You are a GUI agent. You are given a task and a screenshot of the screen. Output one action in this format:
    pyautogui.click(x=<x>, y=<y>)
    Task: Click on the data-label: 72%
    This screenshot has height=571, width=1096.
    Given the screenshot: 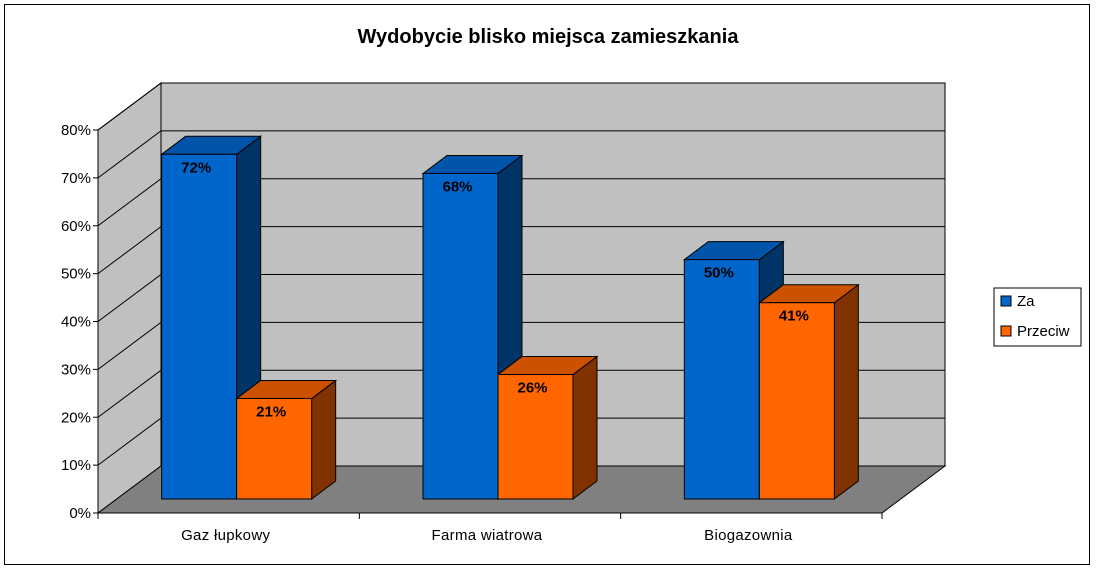 What is the action you would take?
    pyautogui.click(x=196, y=167)
    